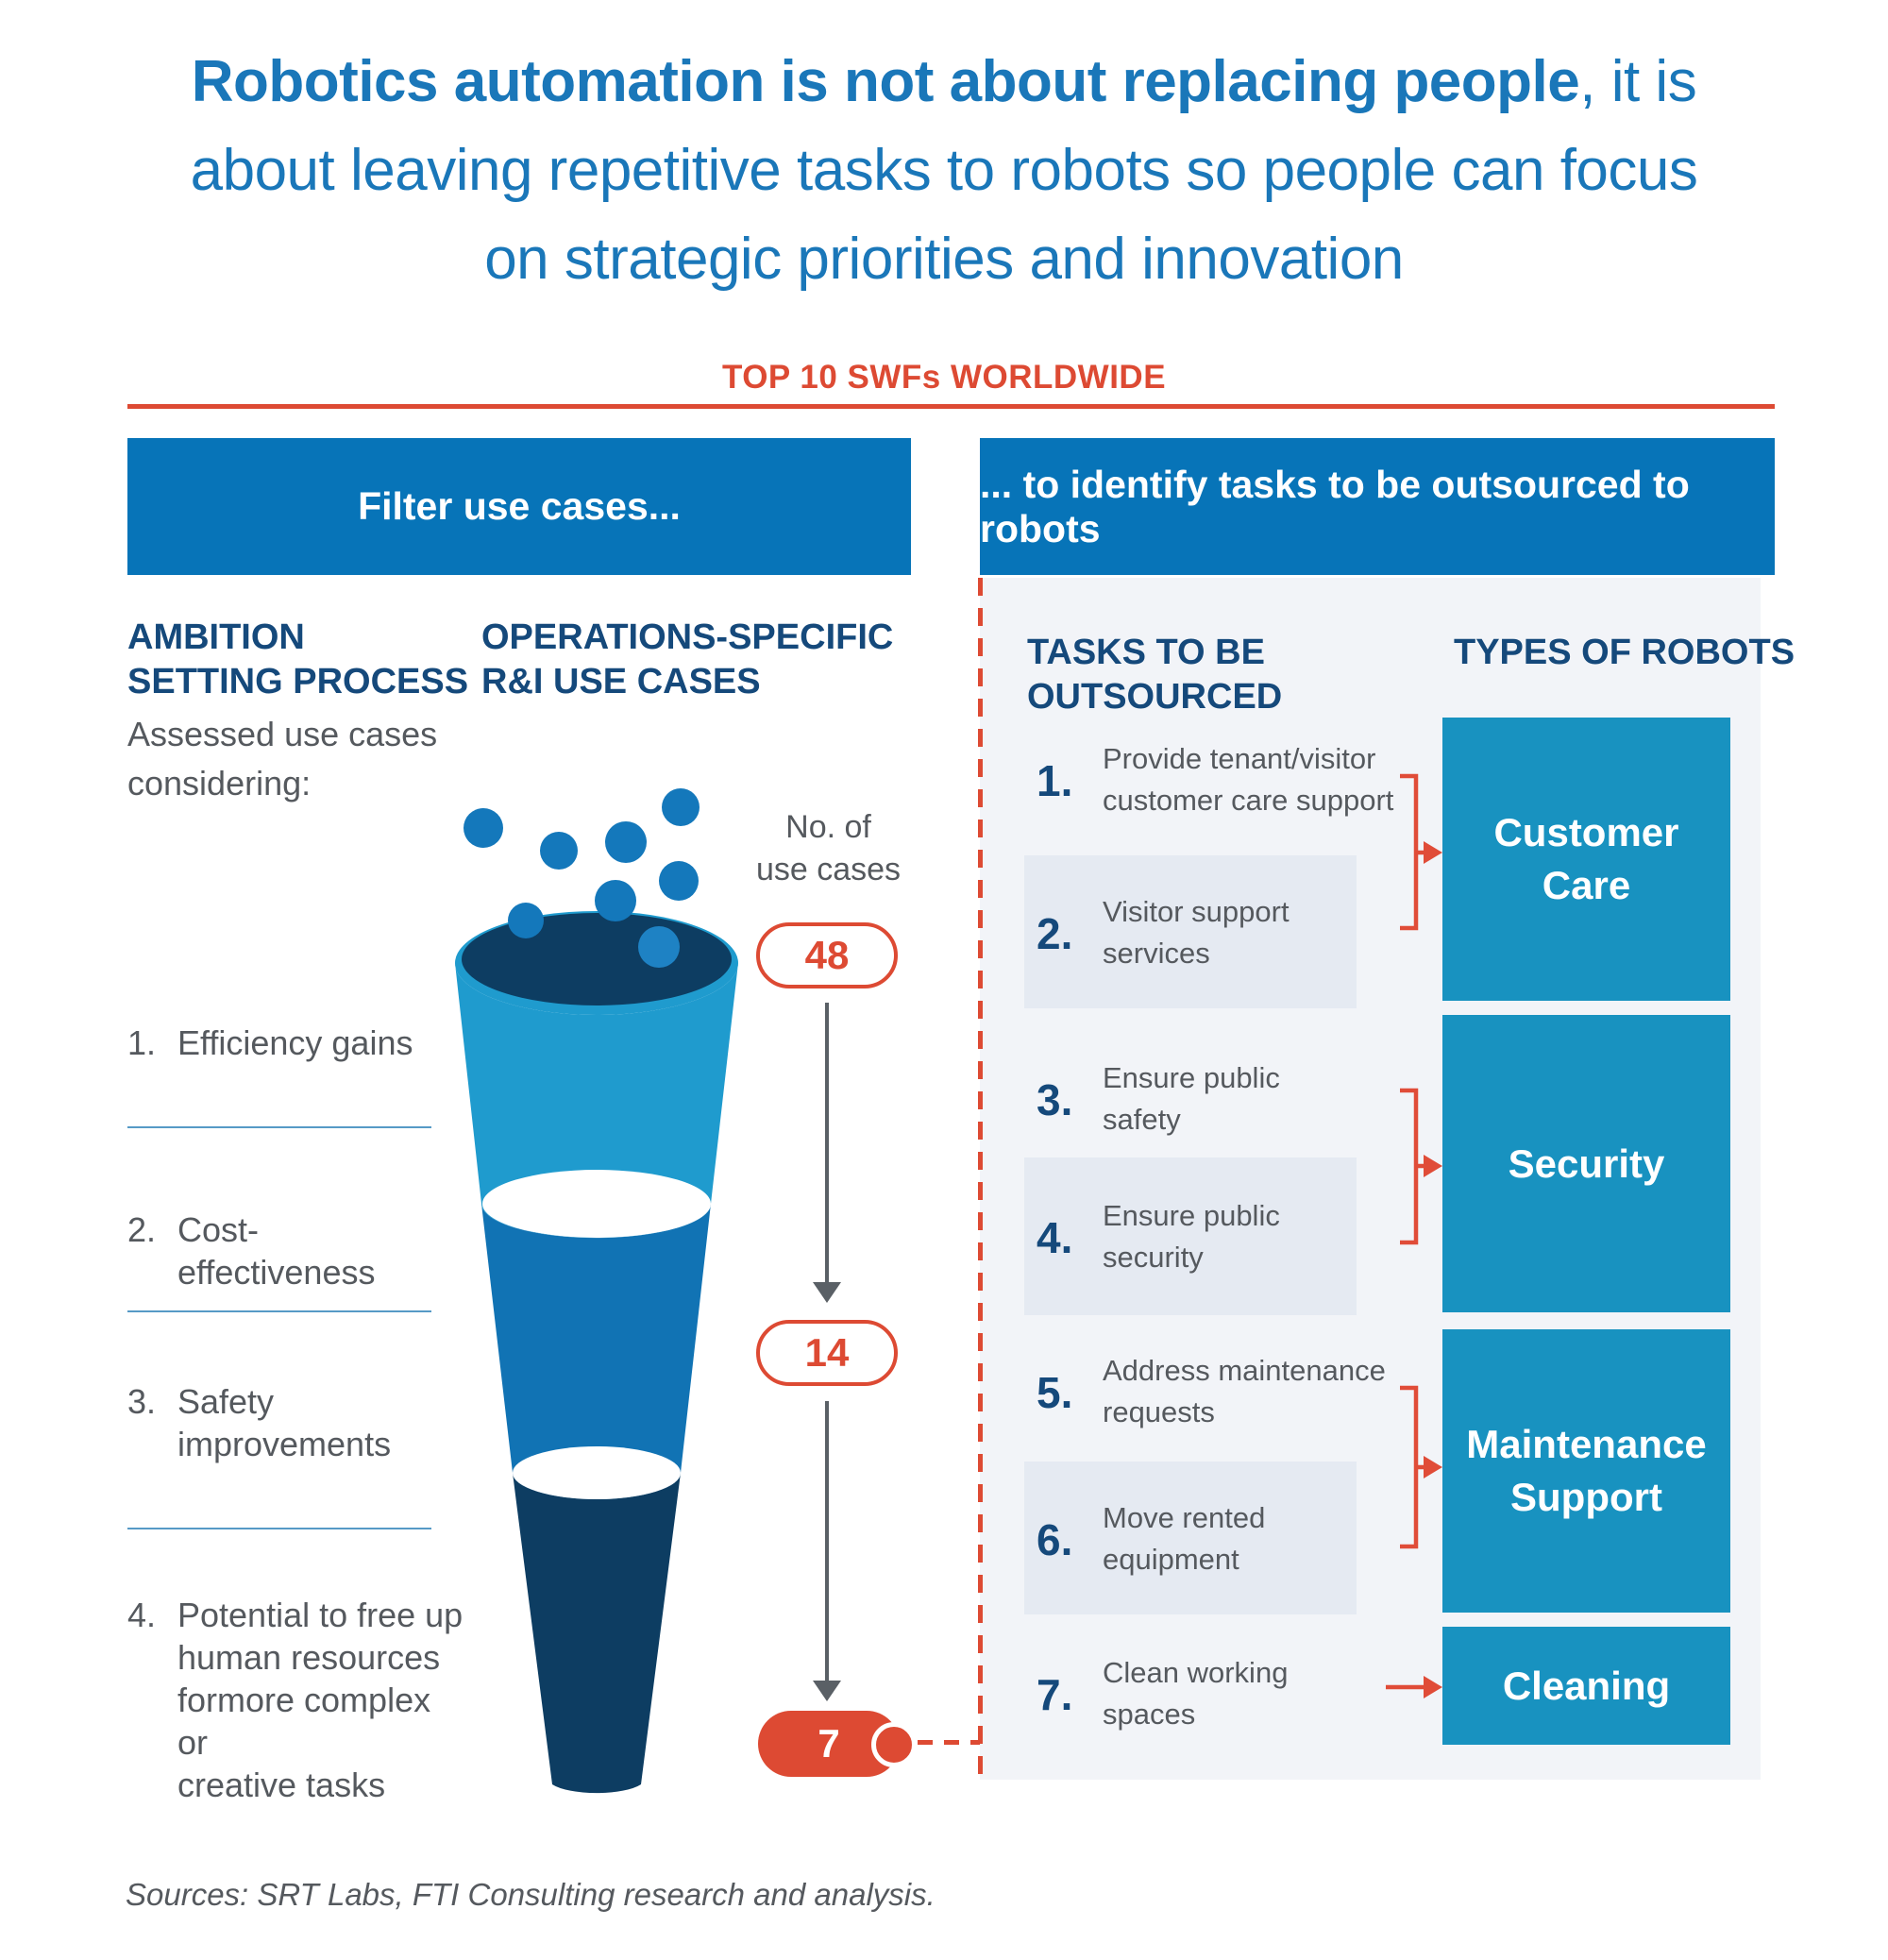  I want to click on task-number: 2., so click(1055, 934).